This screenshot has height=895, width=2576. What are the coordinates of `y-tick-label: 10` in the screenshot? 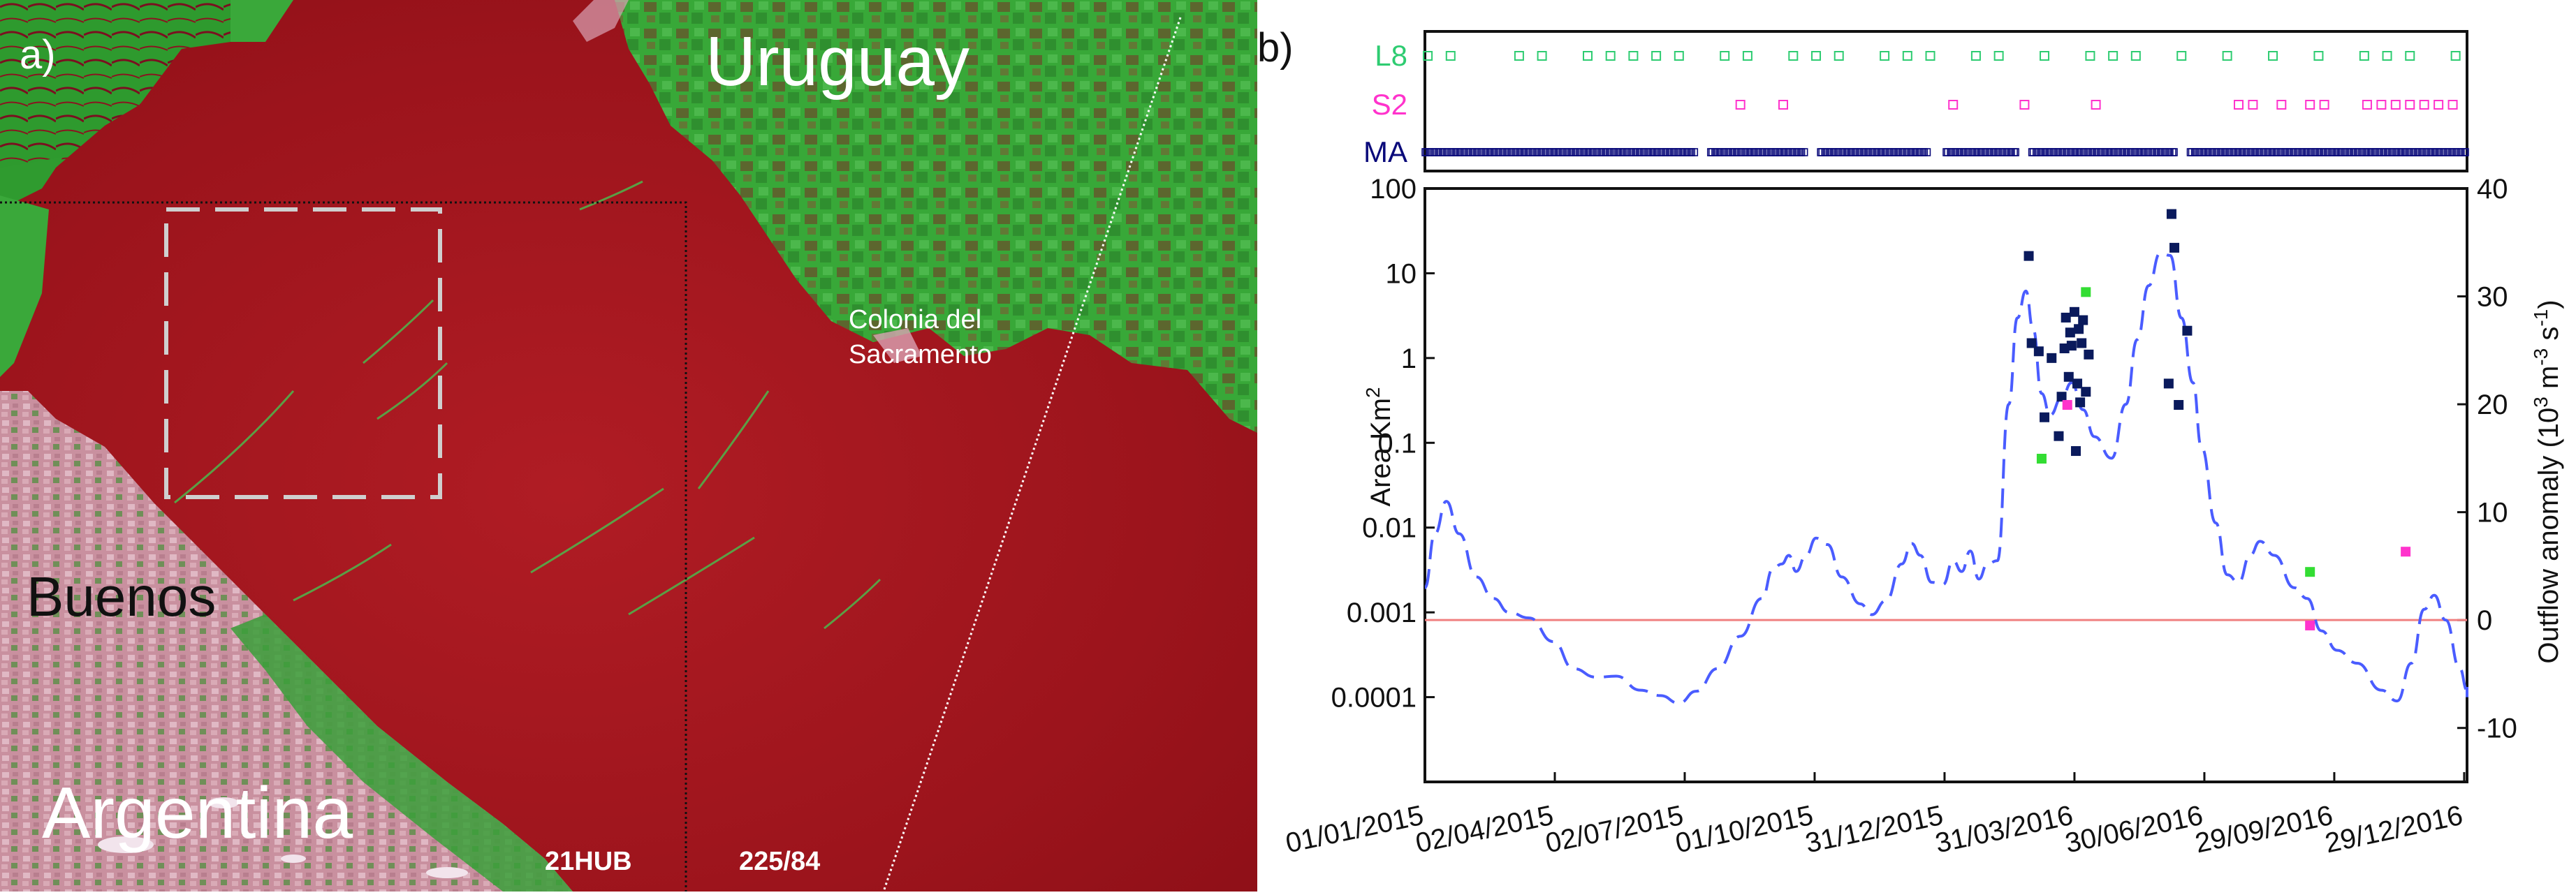 It's located at (1402, 273).